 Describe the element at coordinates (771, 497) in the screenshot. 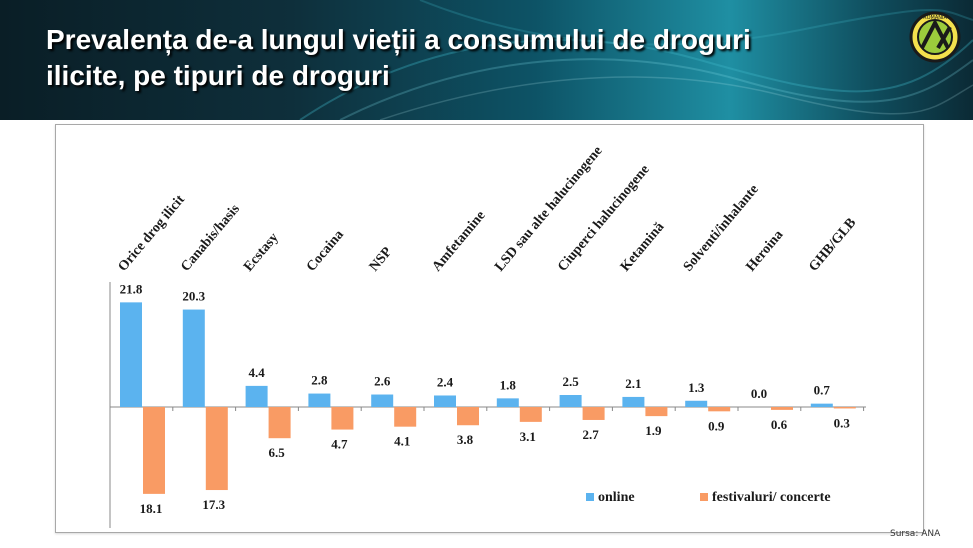

I see `legend-festival-label: festivaluri/ concerte` at that location.